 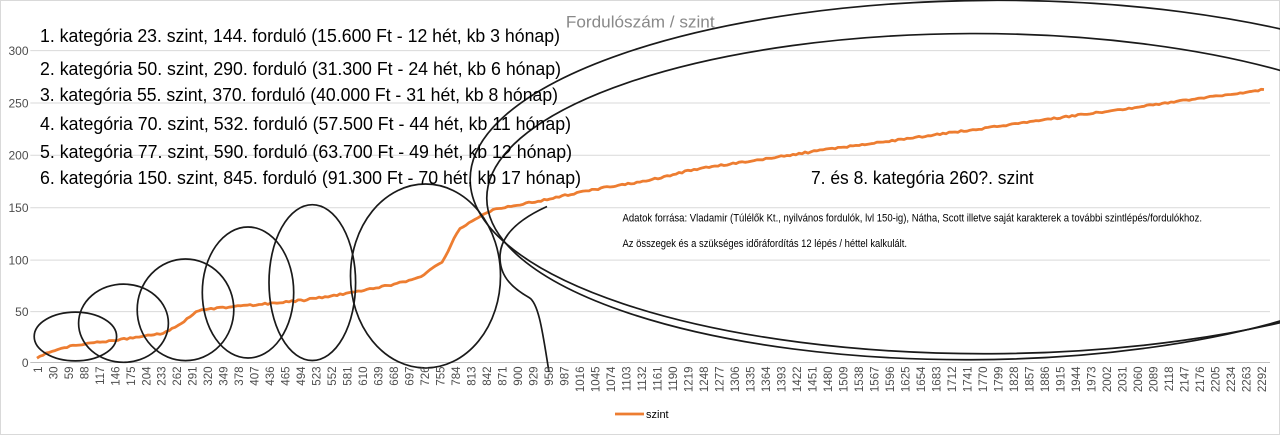 What do you see at coordinates (473, 376) in the screenshot?
I see `svg-text: 813` at bounding box center [473, 376].